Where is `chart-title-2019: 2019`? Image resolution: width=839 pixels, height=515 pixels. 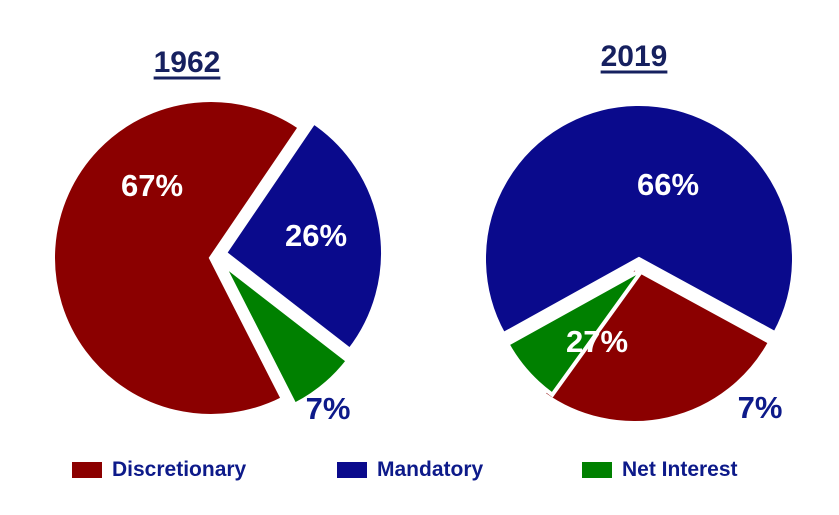
chart-title-2019: 2019 is located at coordinates (634, 56).